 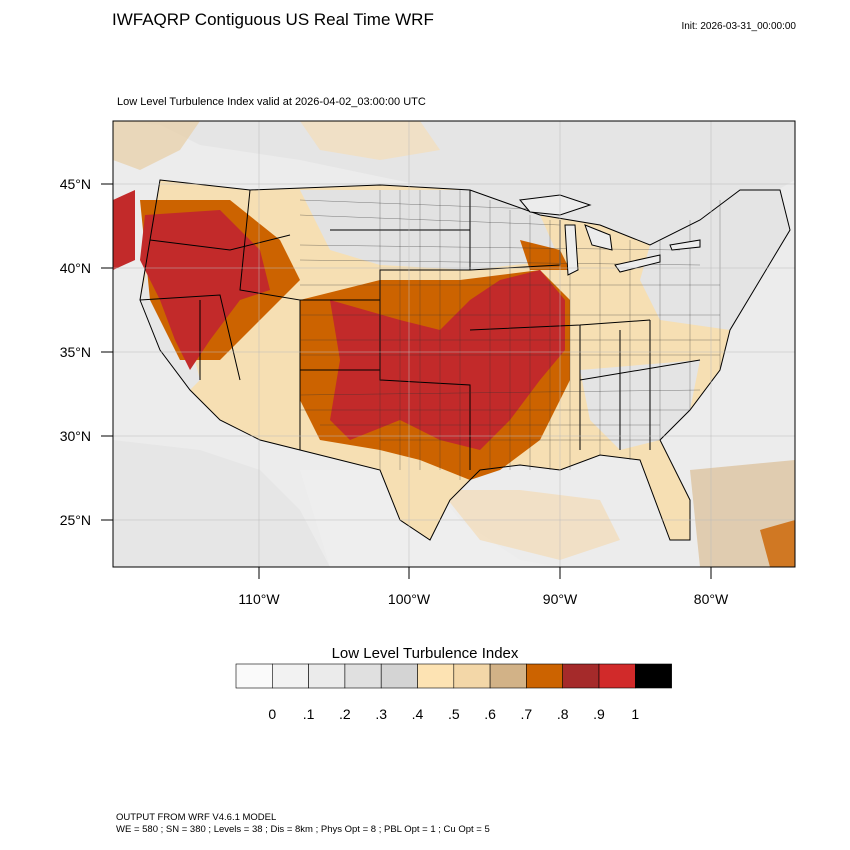 I want to click on lon-label: 110°W, so click(x=259, y=599).